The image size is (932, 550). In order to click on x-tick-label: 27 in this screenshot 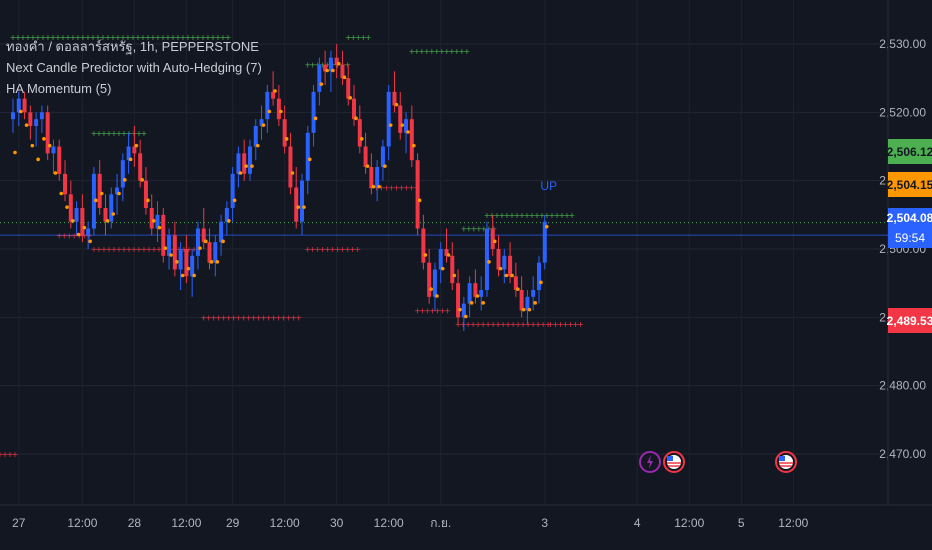, I will do `click(19, 523)`.